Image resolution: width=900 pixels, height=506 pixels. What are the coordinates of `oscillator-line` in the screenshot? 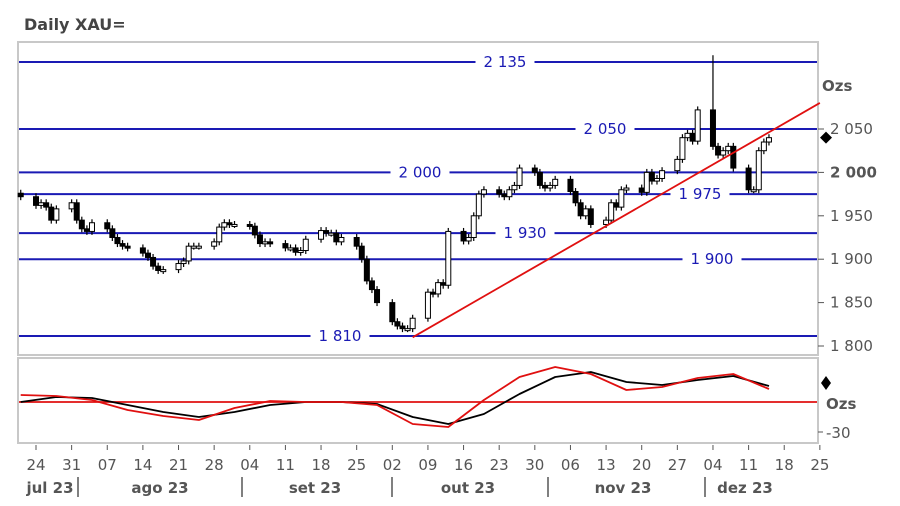 It's located at (395, 398).